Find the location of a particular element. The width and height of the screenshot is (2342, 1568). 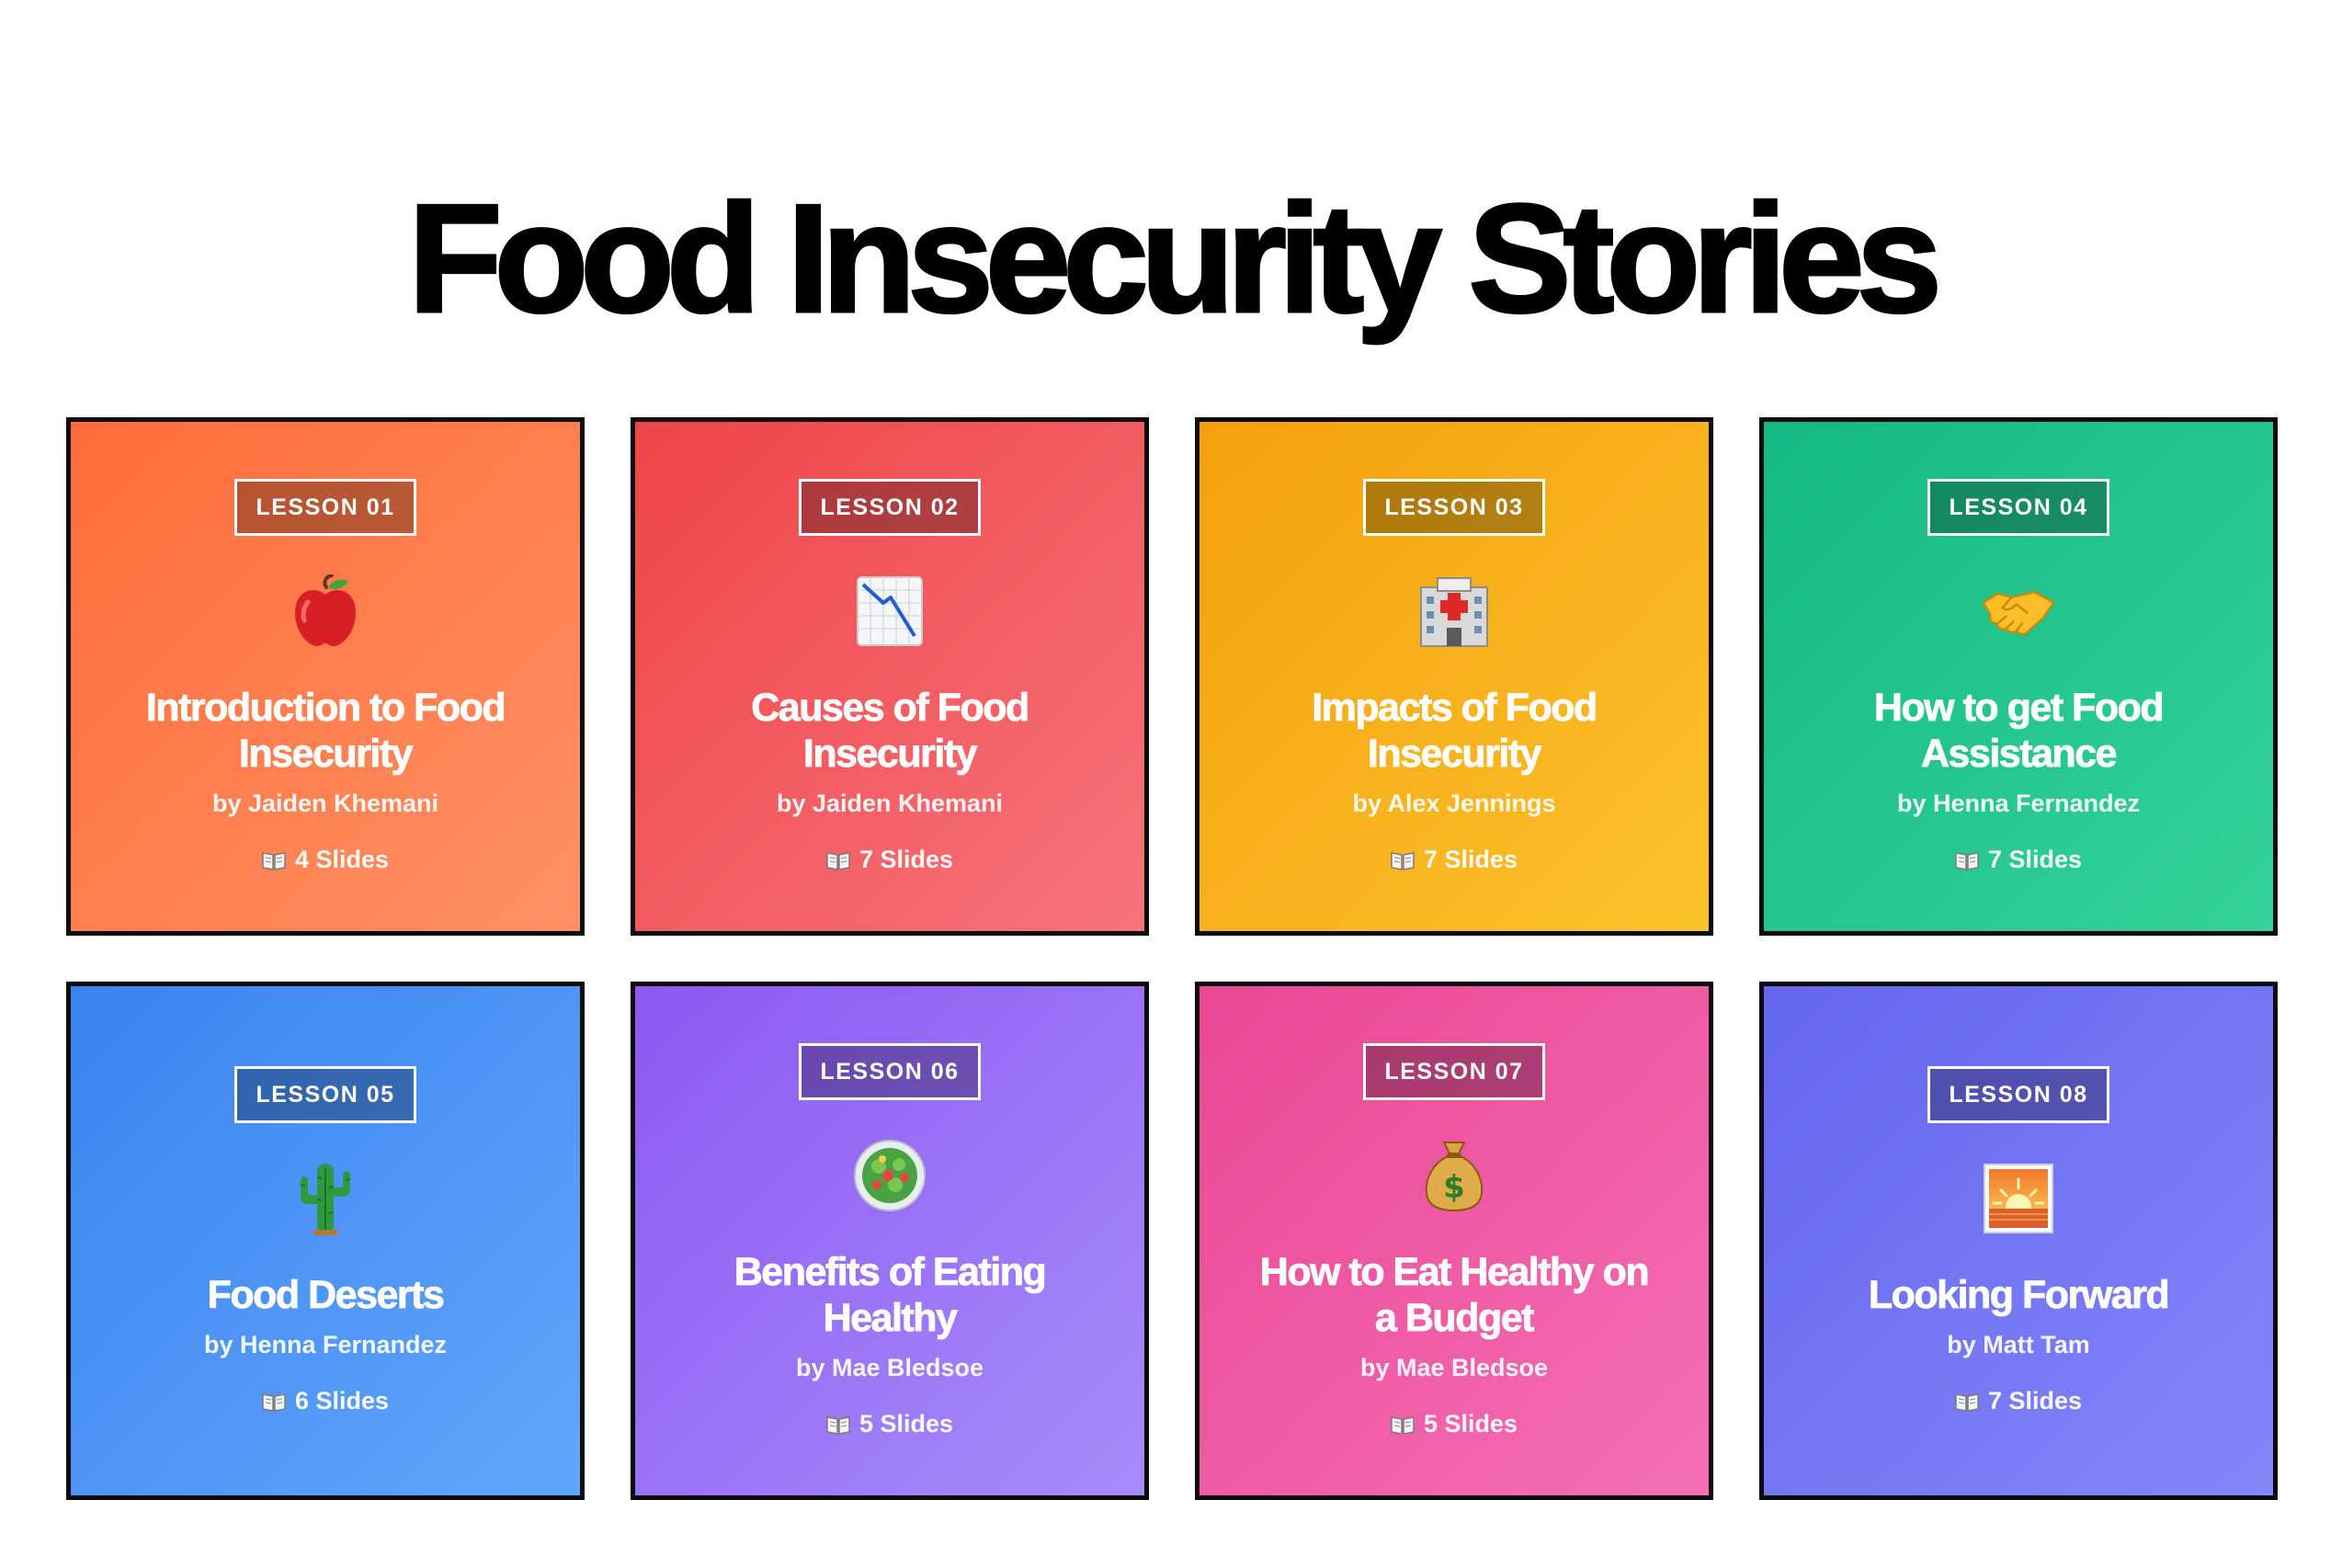

lesson-badge: LESSON 04 is located at coordinates (2018, 507).